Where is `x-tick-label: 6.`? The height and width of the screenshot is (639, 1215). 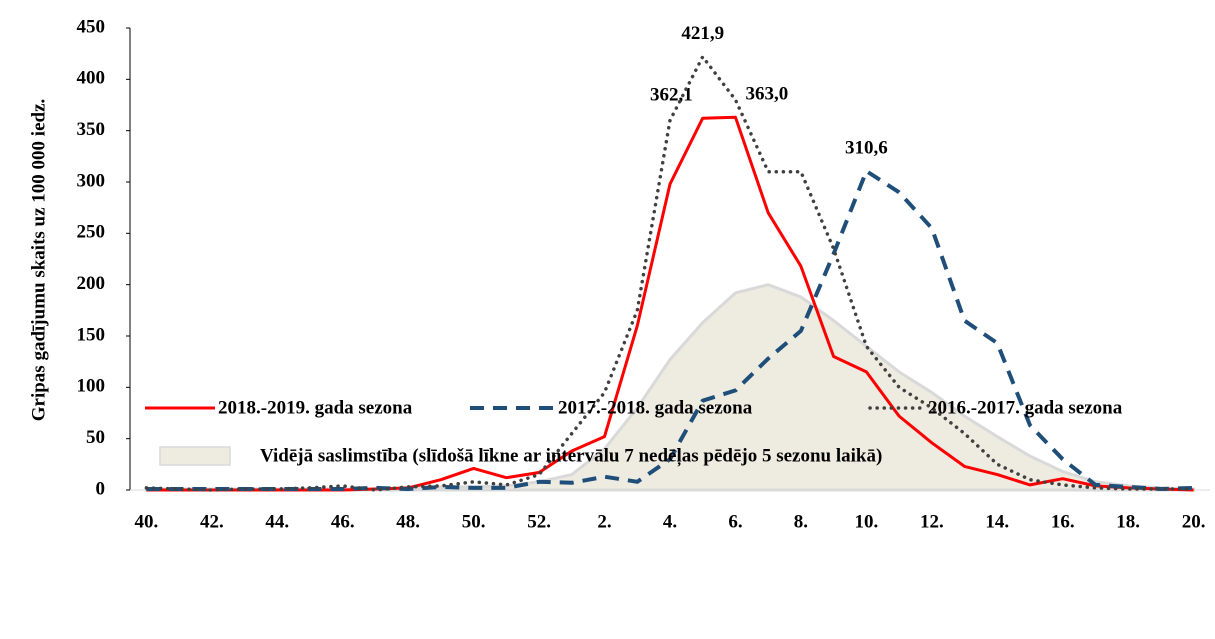 x-tick-label: 6. is located at coordinates (735, 521).